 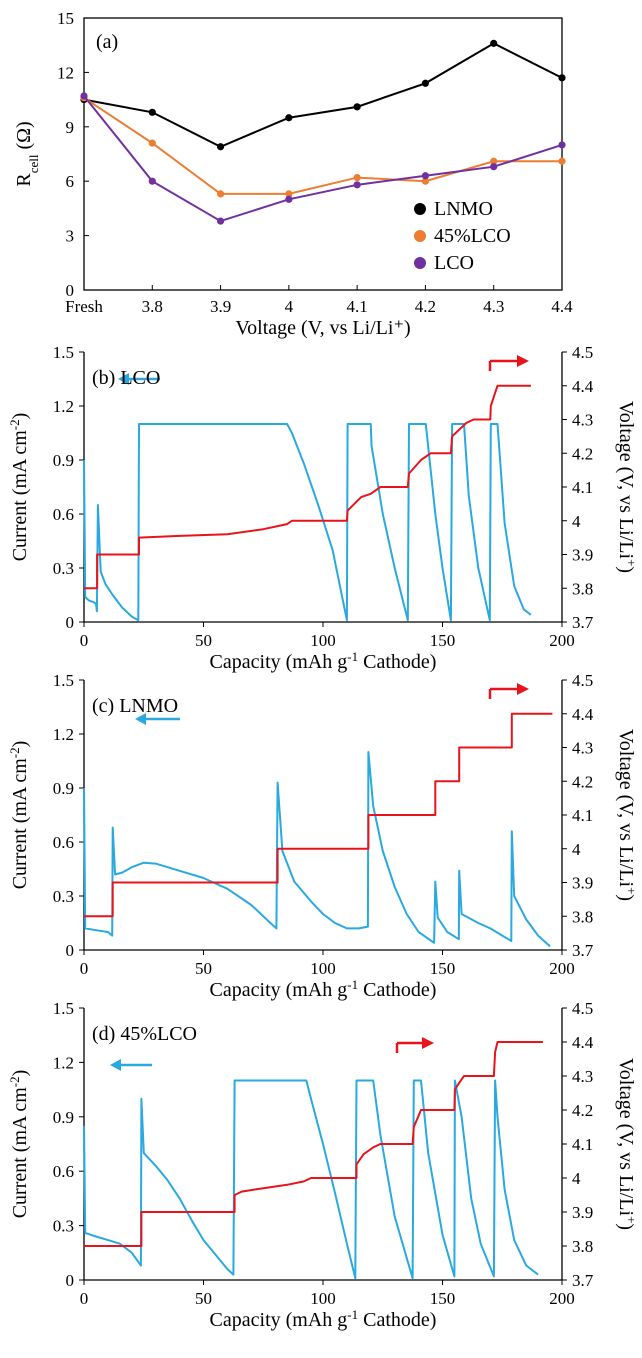 I want to click on legend-label: 45%LCO, so click(x=472, y=236).